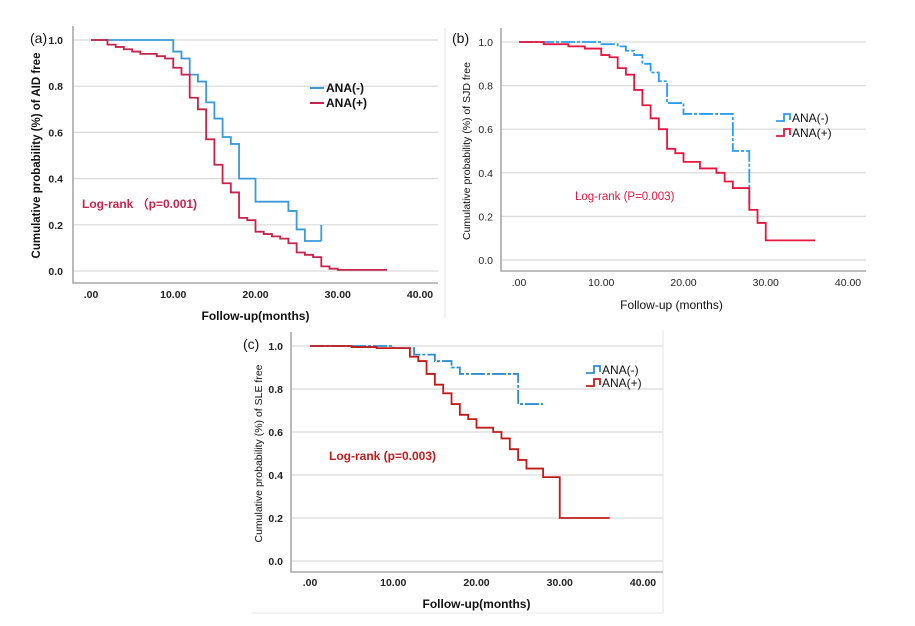 The width and height of the screenshot is (915, 626). I want to click on y-axis-label: Cumulative probability (%) of AID free, so click(37, 156).